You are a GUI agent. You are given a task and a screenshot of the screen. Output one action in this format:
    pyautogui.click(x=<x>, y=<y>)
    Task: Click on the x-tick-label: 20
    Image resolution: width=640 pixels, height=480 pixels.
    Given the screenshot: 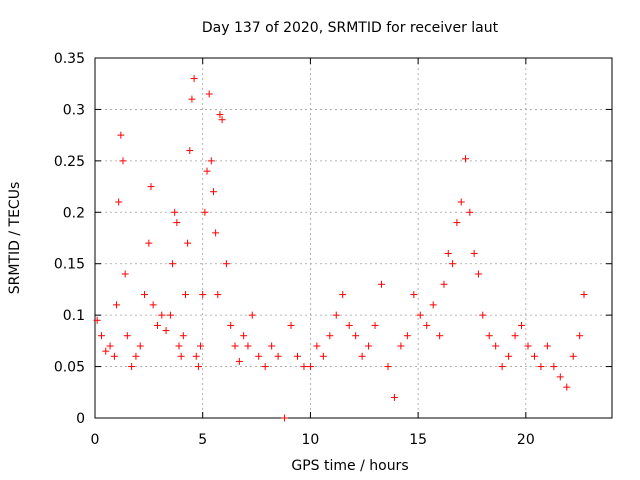 What is the action you would take?
    pyautogui.click(x=526, y=440)
    